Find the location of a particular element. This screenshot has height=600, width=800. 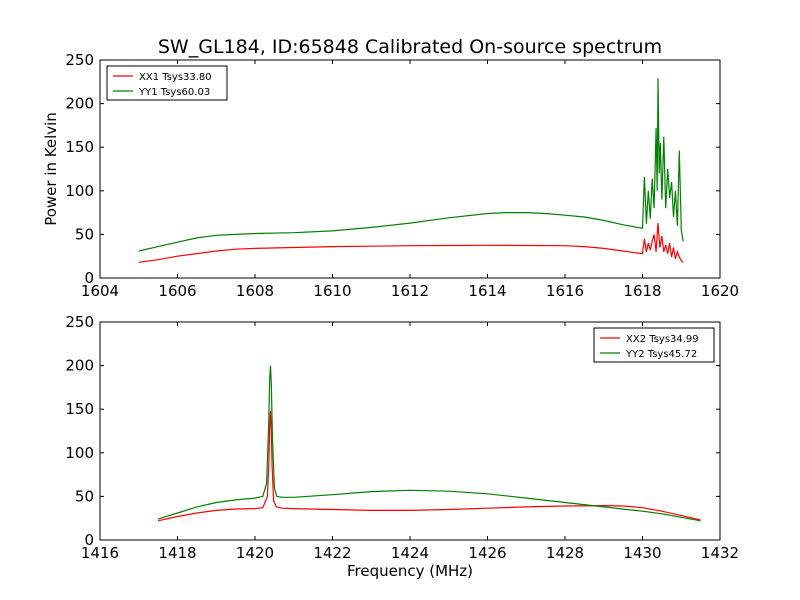

legend-label-0-1: YY1 Tsys60.03 is located at coordinates (174, 92).